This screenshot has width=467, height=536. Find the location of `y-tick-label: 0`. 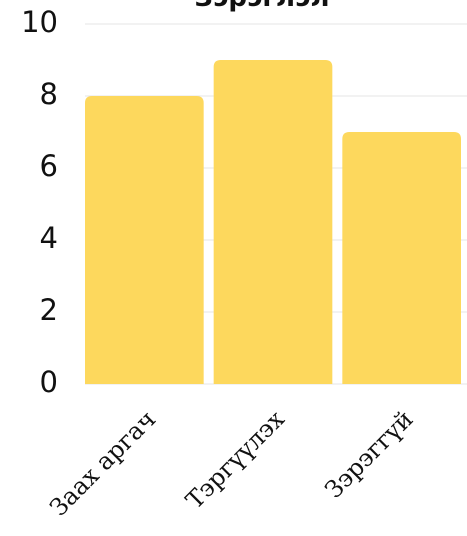

y-tick-label: 0 is located at coordinates (49, 382).